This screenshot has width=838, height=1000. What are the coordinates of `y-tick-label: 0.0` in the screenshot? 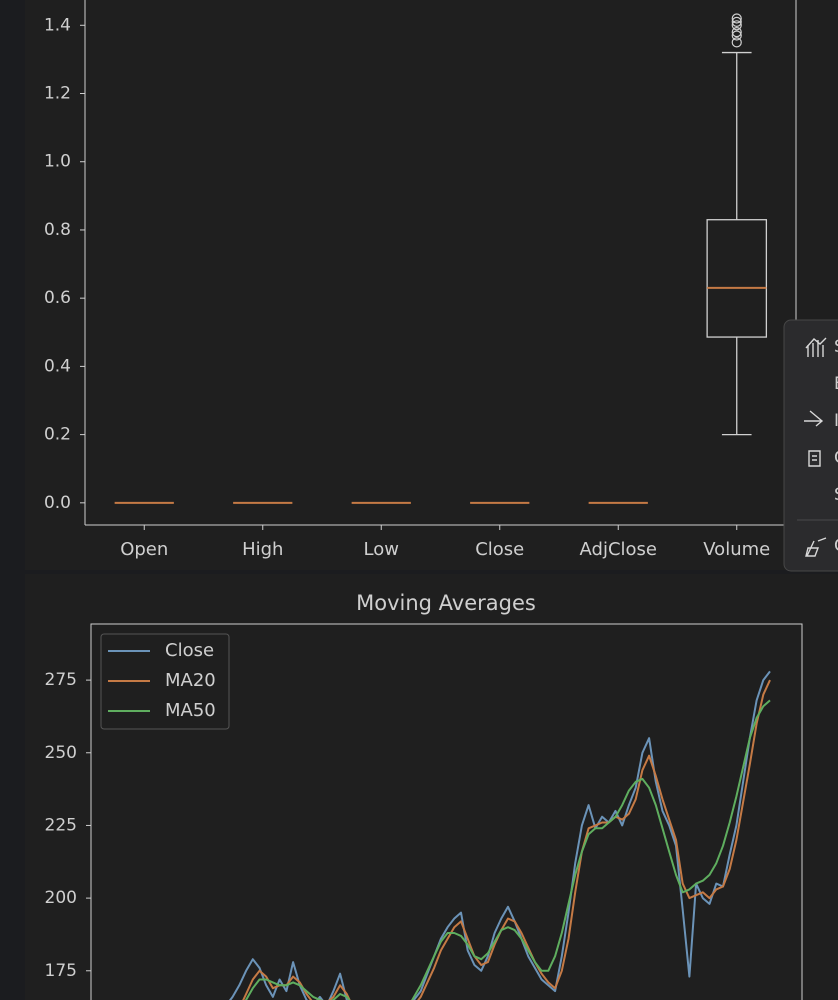 It's located at (57, 503).